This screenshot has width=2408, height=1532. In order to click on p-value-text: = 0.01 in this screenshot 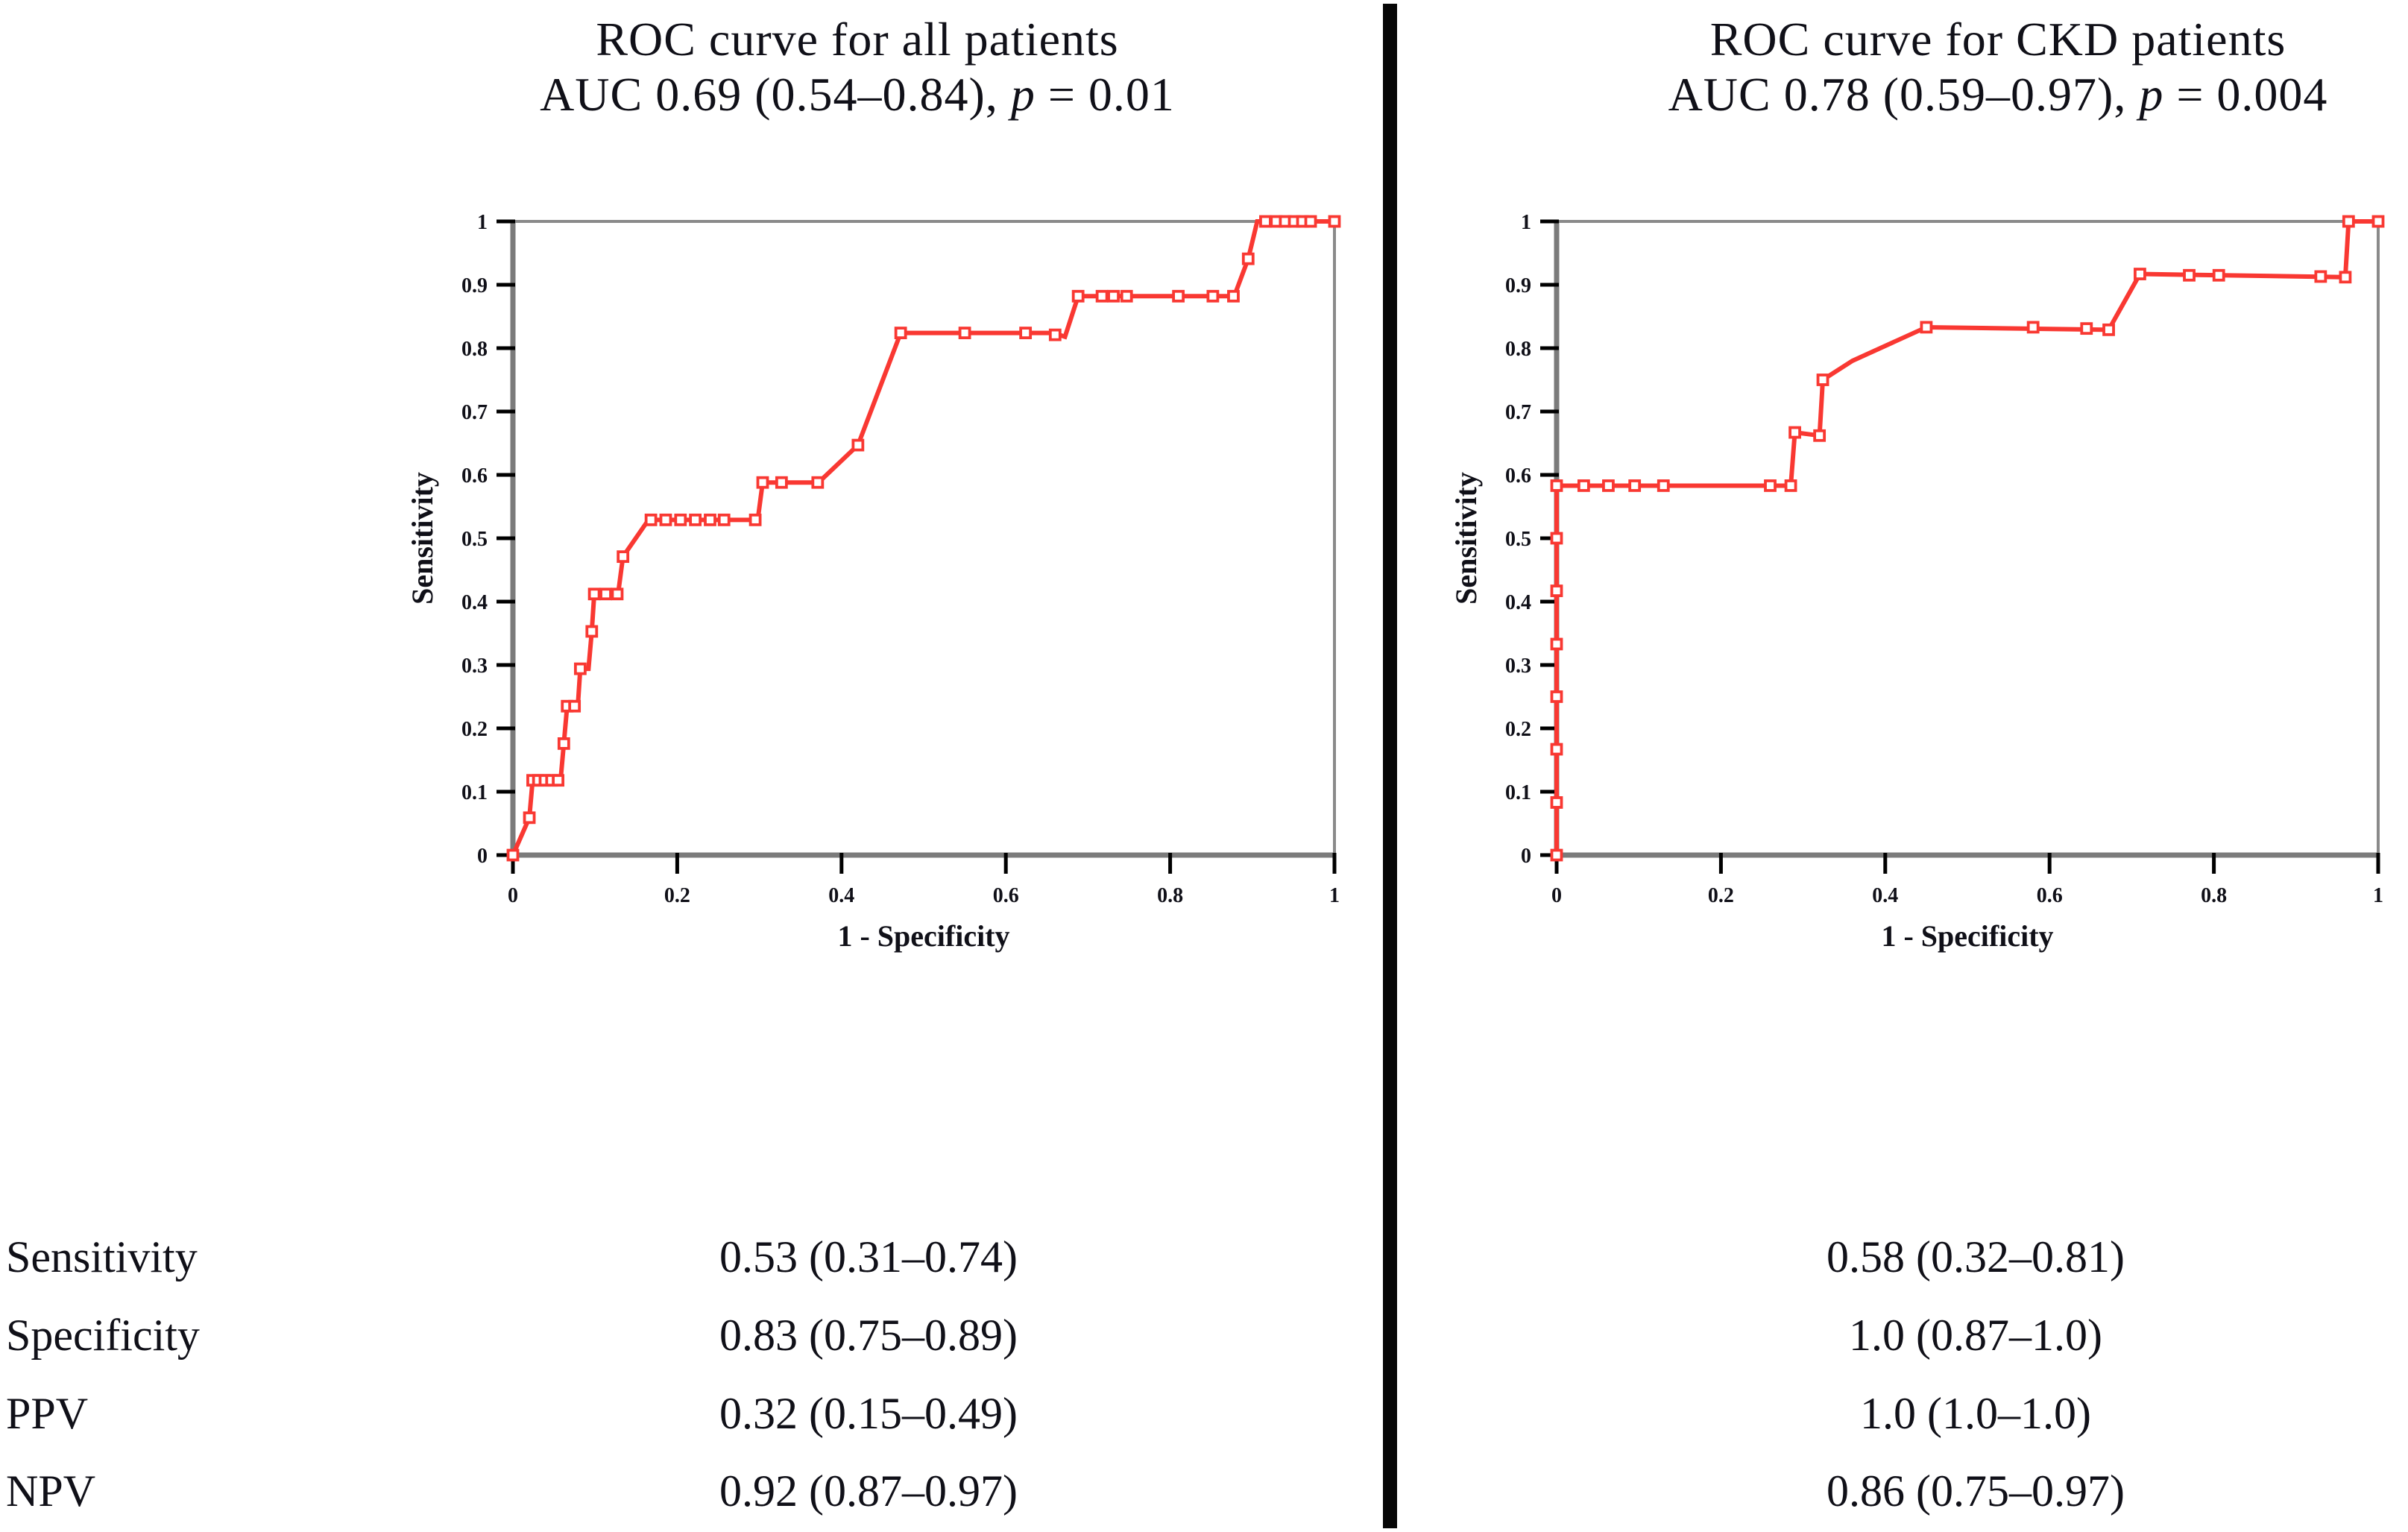, I will do `click(1105, 94)`.